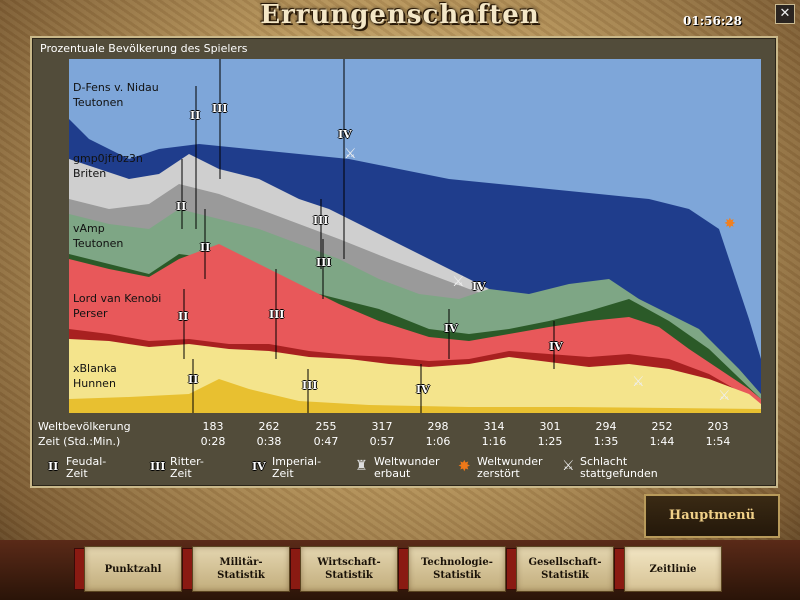 The height and width of the screenshot is (600, 800). Describe the element at coordinates (712, 516) in the screenshot. I see `main-menu-button: Hauptmenü` at that location.